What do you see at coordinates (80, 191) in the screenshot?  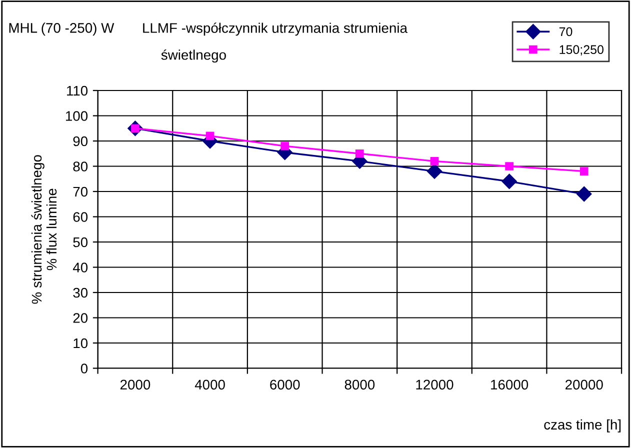 I see `y-tick-label: 70` at bounding box center [80, 191].